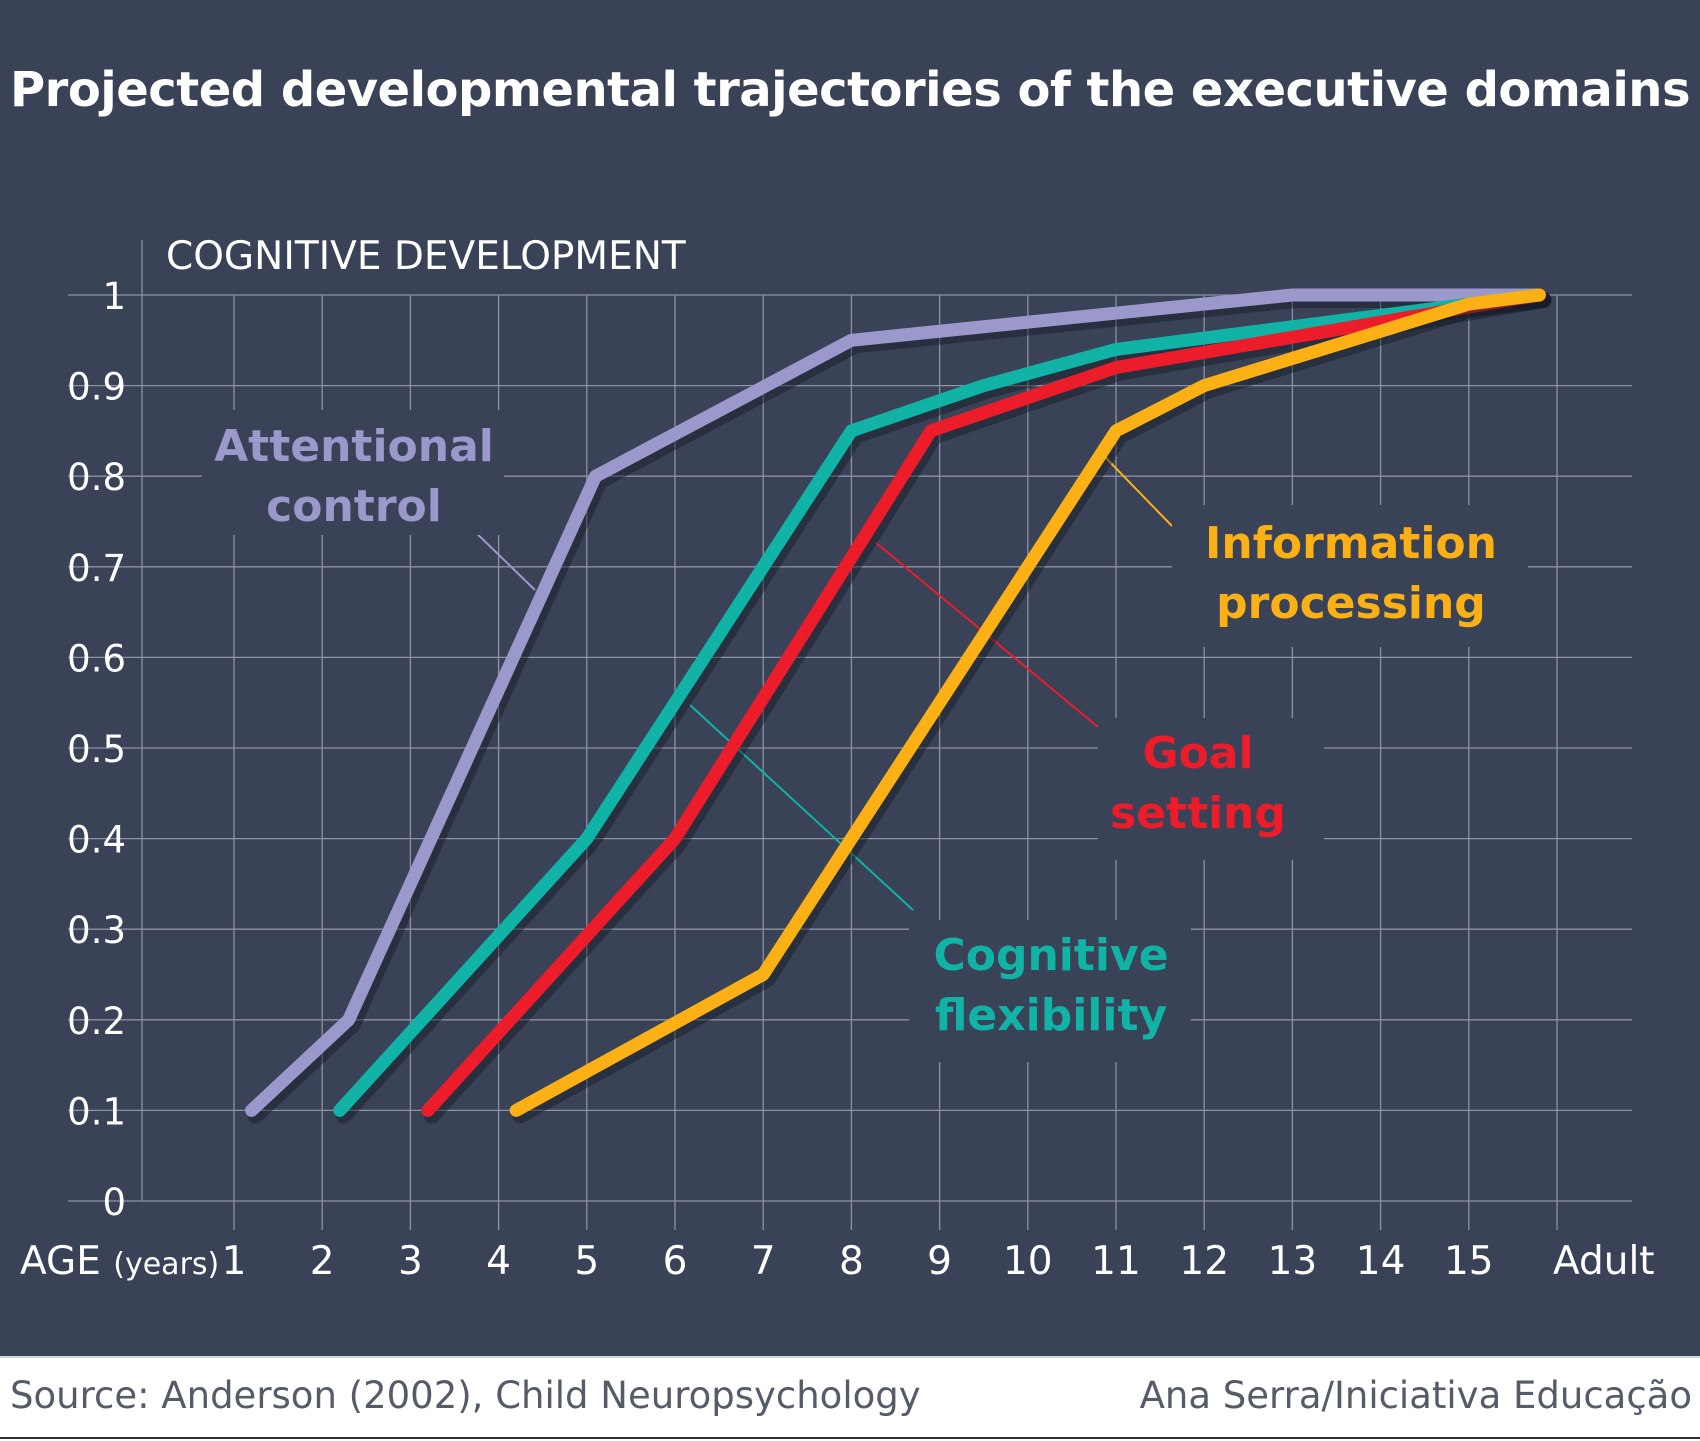 This screenshot has height=1441, width=1700. I want to click on y-tick-label: 0.8, so click(96, 477).